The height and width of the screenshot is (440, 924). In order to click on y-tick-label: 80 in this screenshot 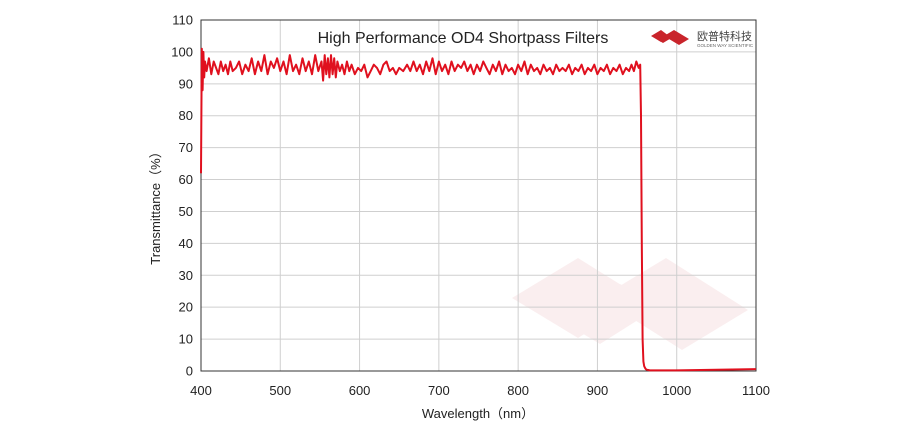, I will do `click(186, 115)`.